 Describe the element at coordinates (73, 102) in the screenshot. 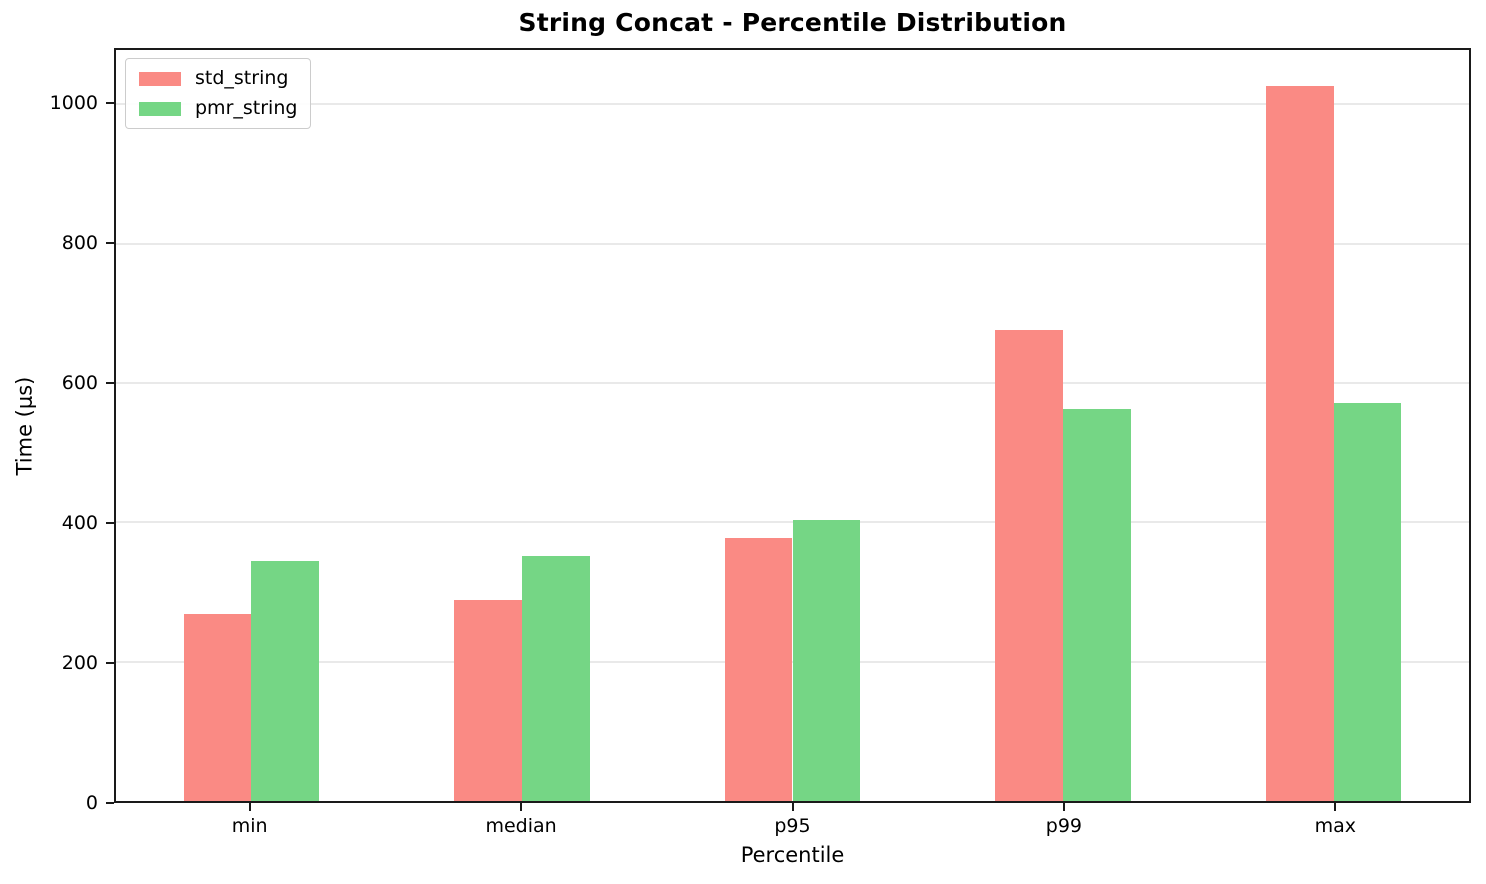

I see `y-tick-label-1000: 1000` at that location.